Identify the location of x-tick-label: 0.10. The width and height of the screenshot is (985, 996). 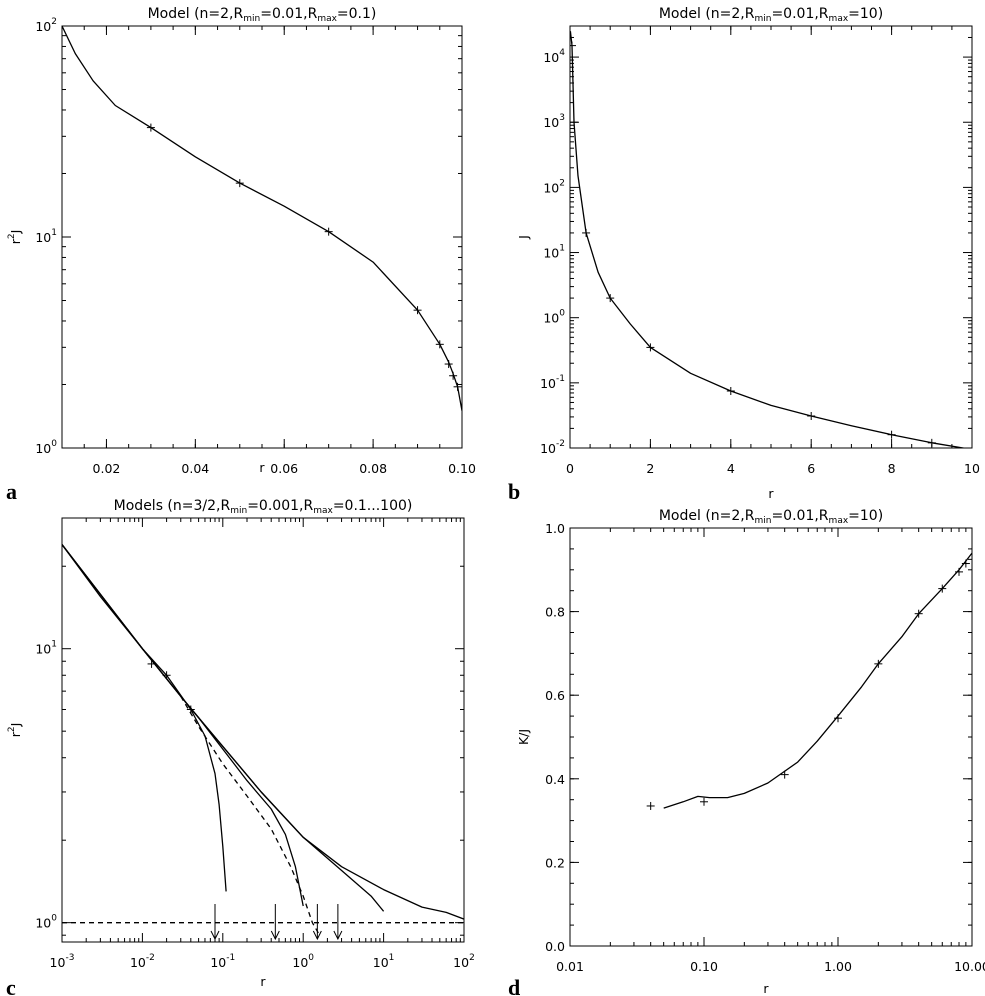
(462, 468).